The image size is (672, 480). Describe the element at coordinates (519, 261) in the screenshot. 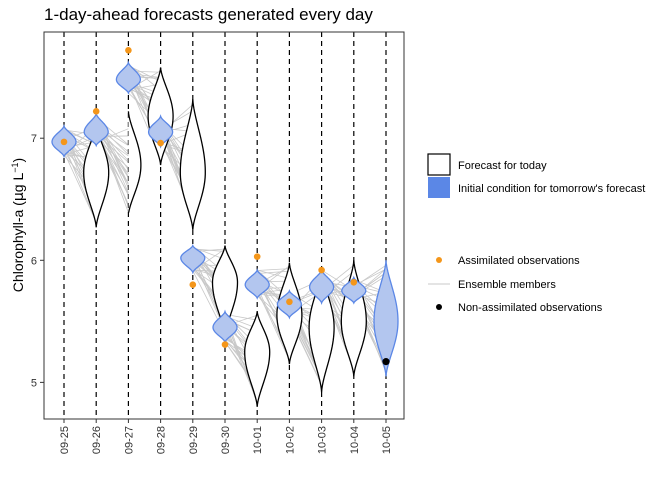

I see `legend-label-assimilated: Assimilated observations` at that location.